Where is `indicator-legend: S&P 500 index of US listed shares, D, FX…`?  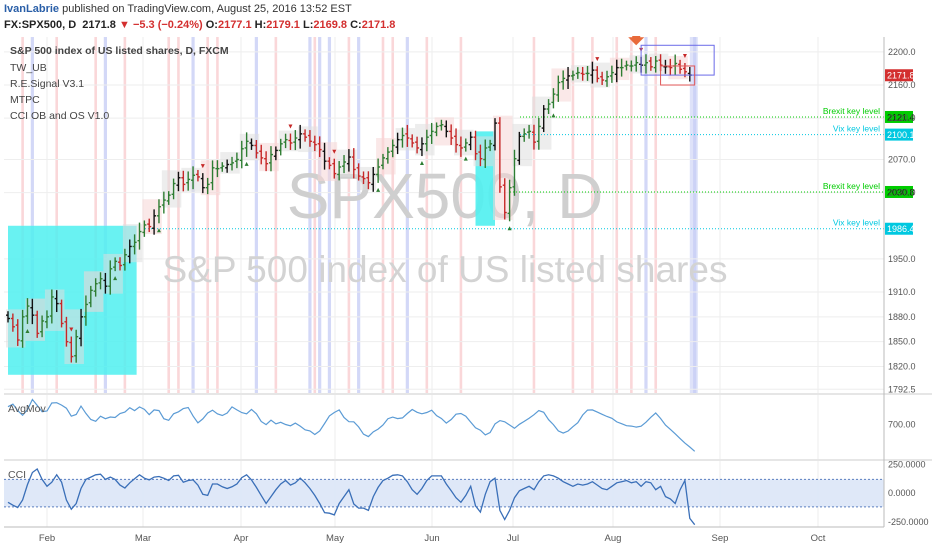
indicator-legend: S&P 500 index of US listed shares, D, FX… is located at coordinates (119, 83).